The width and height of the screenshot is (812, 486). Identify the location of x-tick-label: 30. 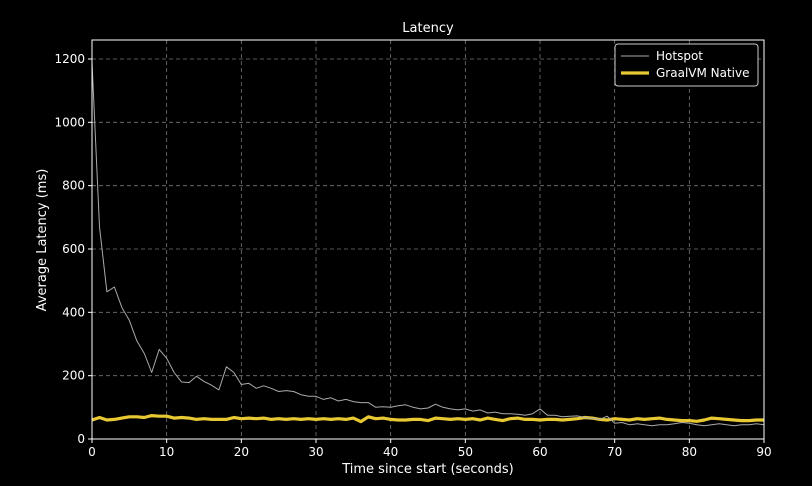
(315, 452).